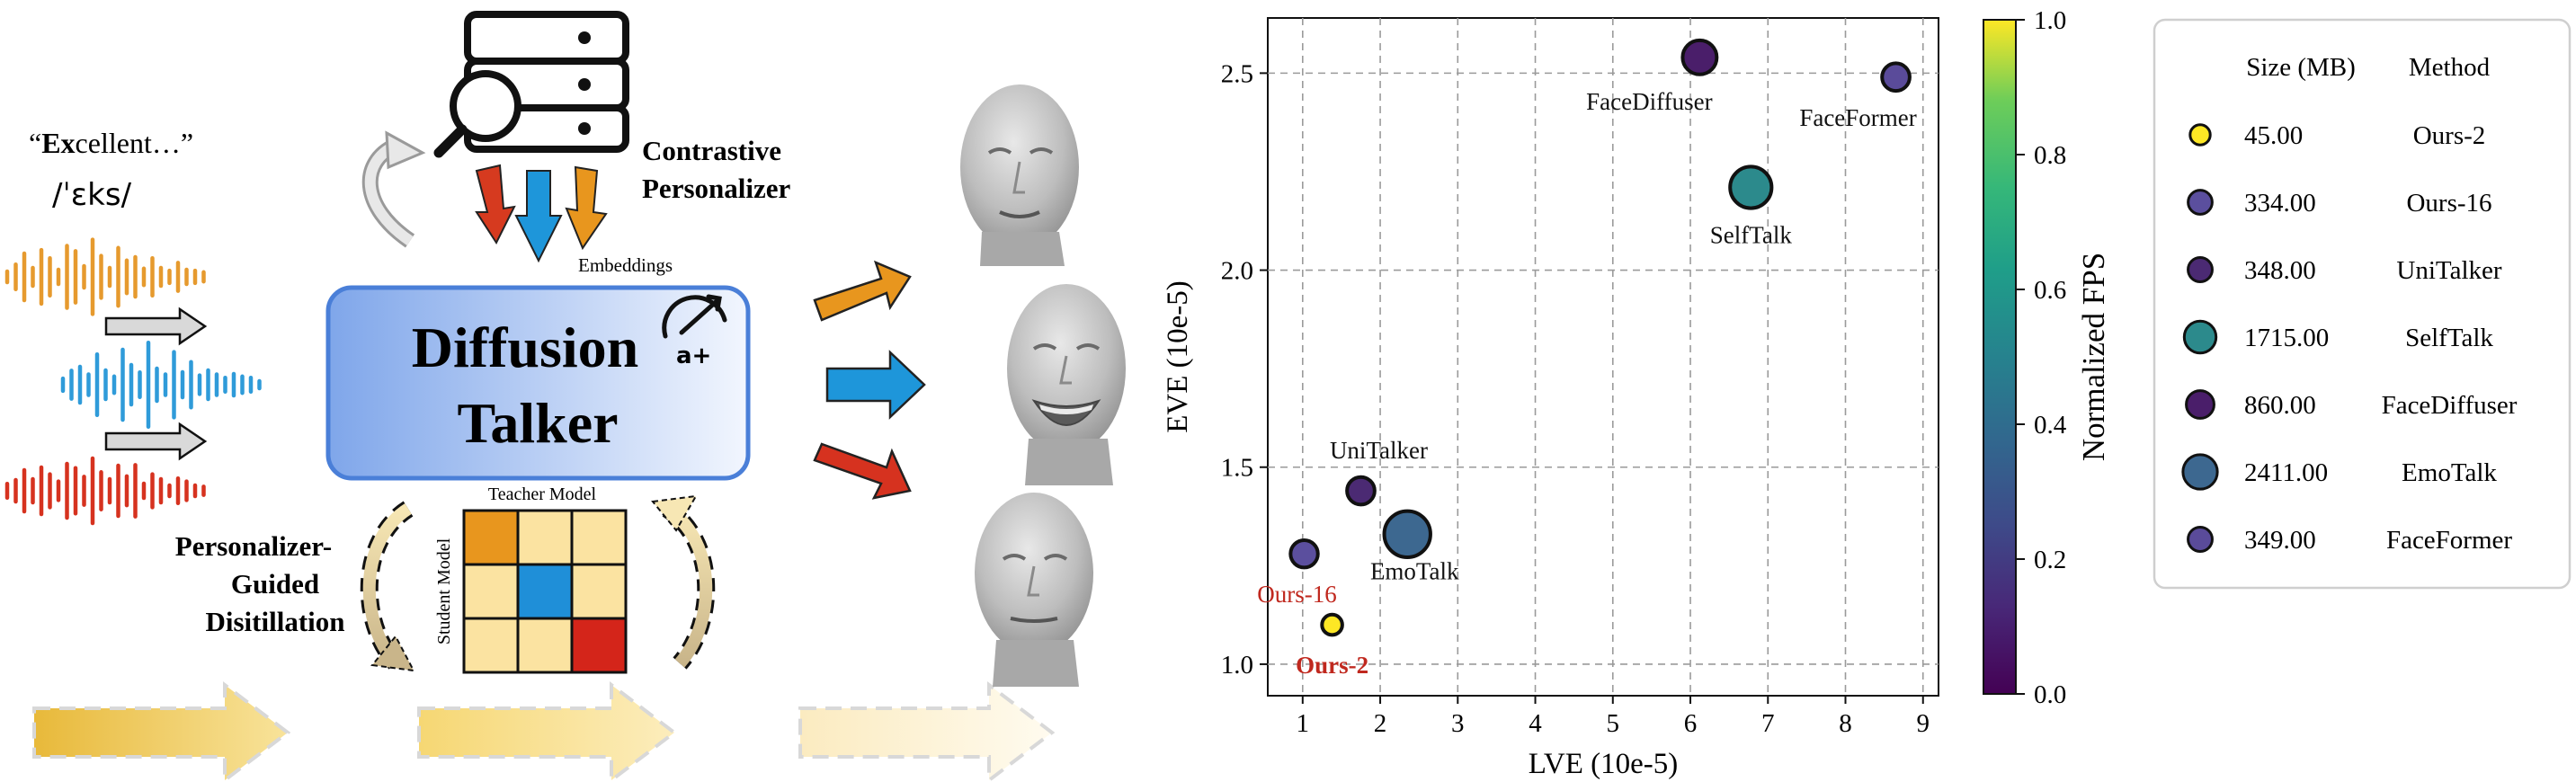 This screenshot has height=782, width=2576. What do you see at coordinates (2287, 338) in the screenshot?
I see `legend-size-value: 1715.00` at bounding box center [2287, 338].